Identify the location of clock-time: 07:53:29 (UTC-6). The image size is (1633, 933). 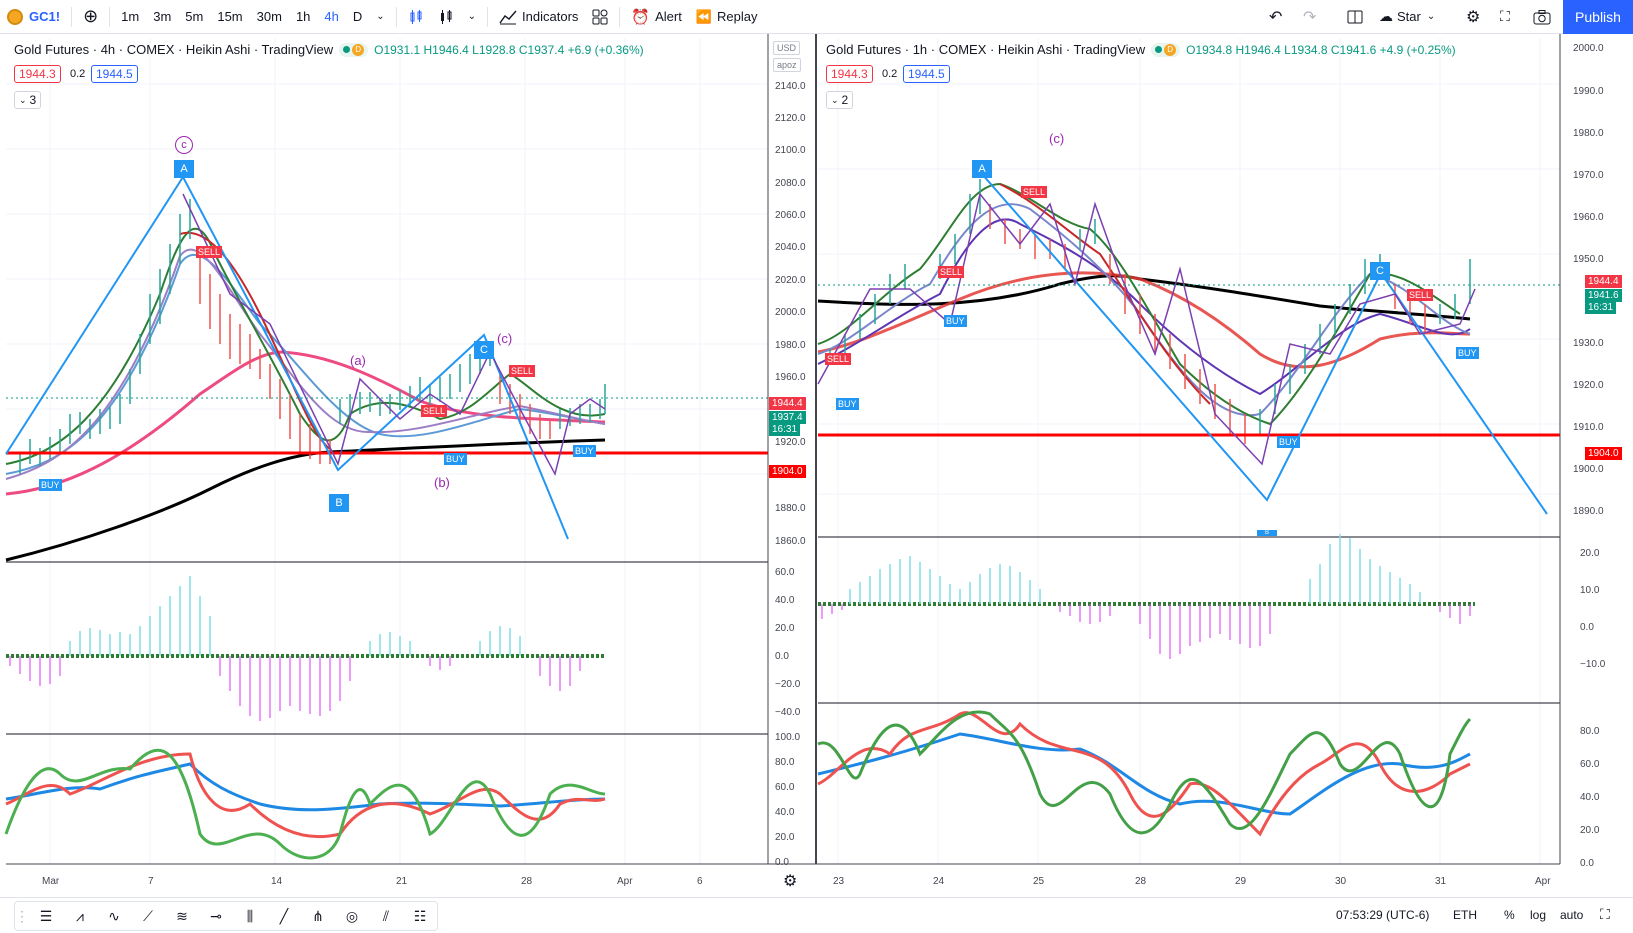
(1383, 915).